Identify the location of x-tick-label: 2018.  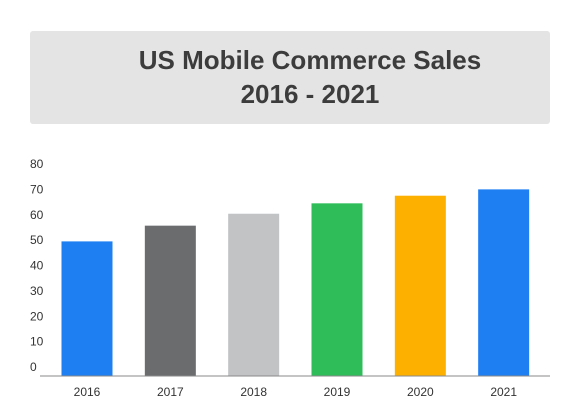
(253, 392).